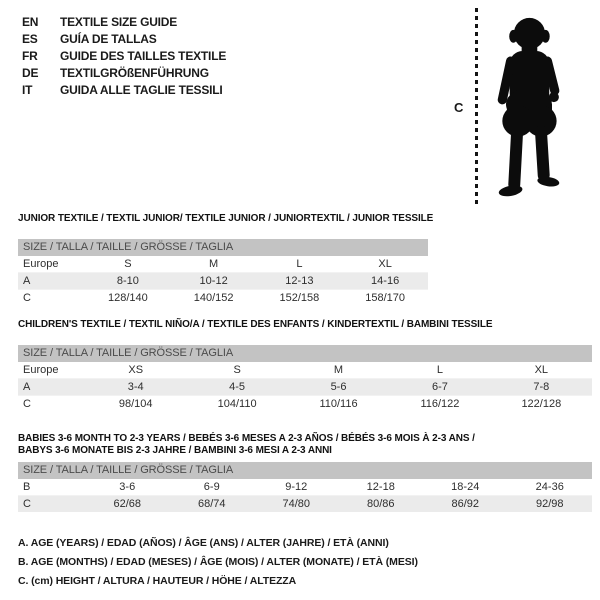 This screenshot has width=600, height=600. I want to click on language-row-fr: FR GUIDE DES TAILLES TEXTILE, so click(124, 56).